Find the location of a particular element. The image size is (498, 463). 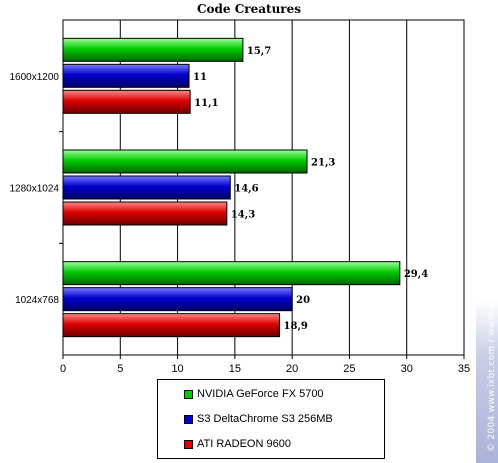

data-label-0-0: 15,7 is located at coordinates (259, 51).